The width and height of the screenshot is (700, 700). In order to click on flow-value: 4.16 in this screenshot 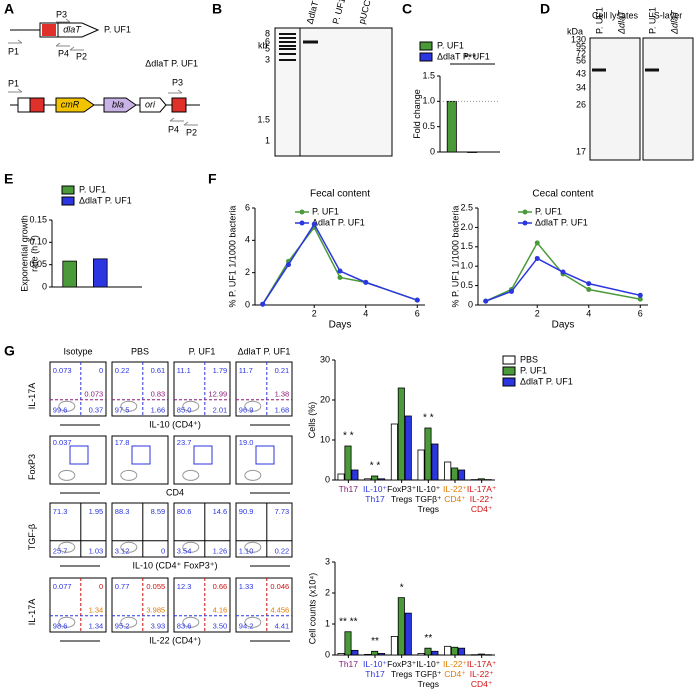, I will do `click(220, 609)`.